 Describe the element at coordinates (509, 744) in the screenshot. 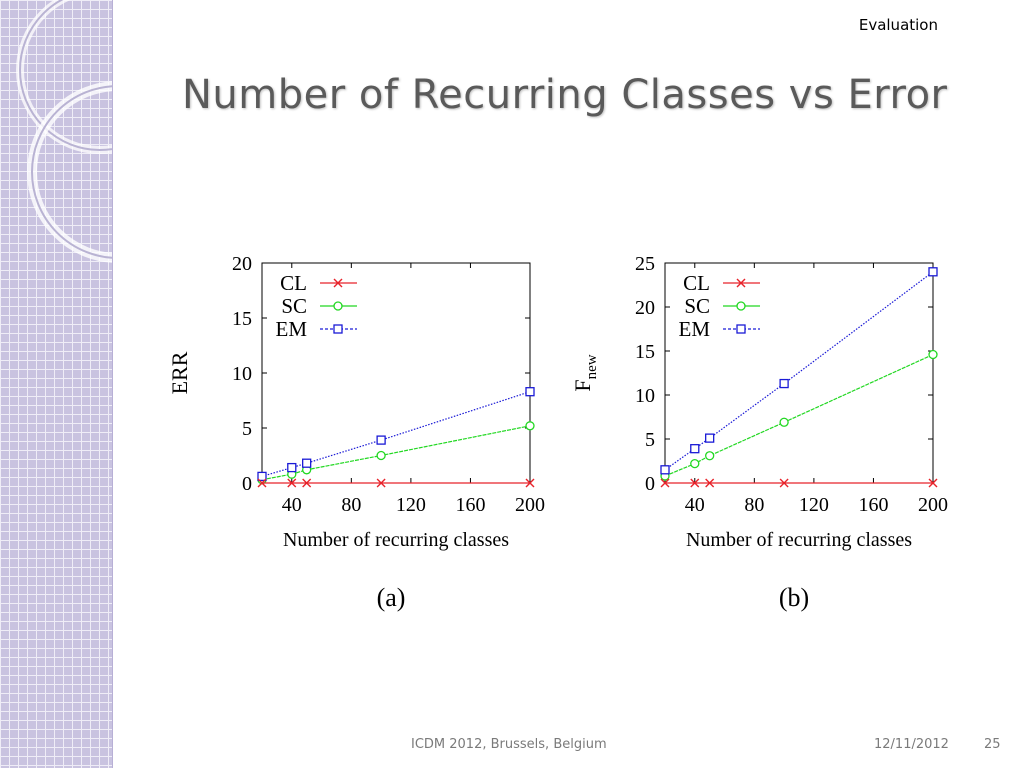

I see `footer-venue: ICDM 2012, Brussels, Belgium` at that location.